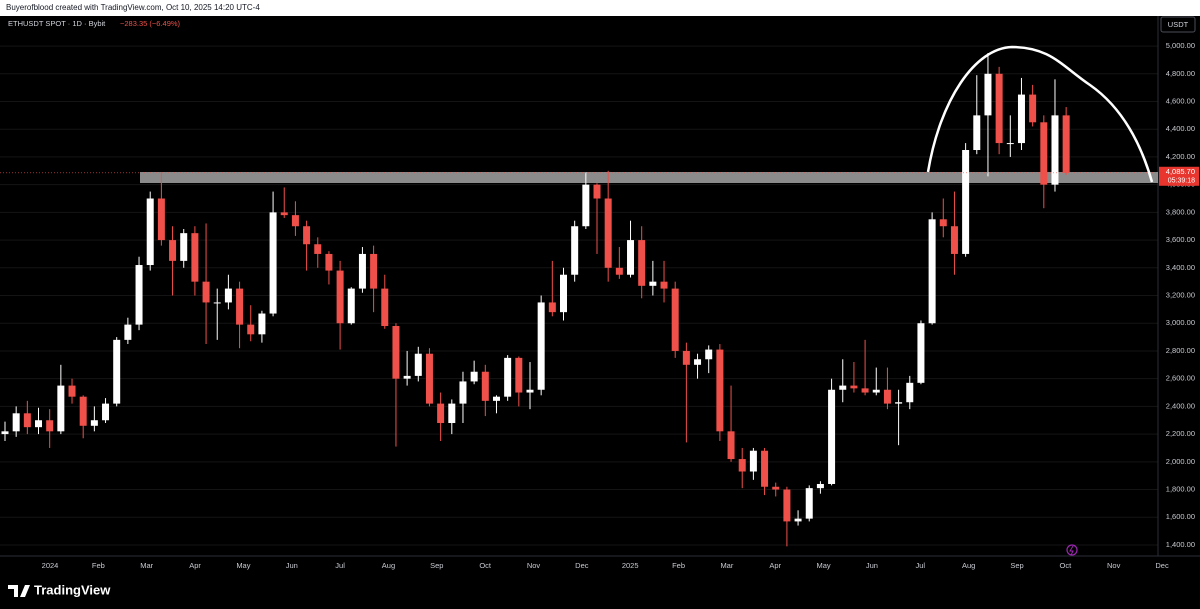  I want to click on y-tick-label: 5,000.00, so click(1180, 45).